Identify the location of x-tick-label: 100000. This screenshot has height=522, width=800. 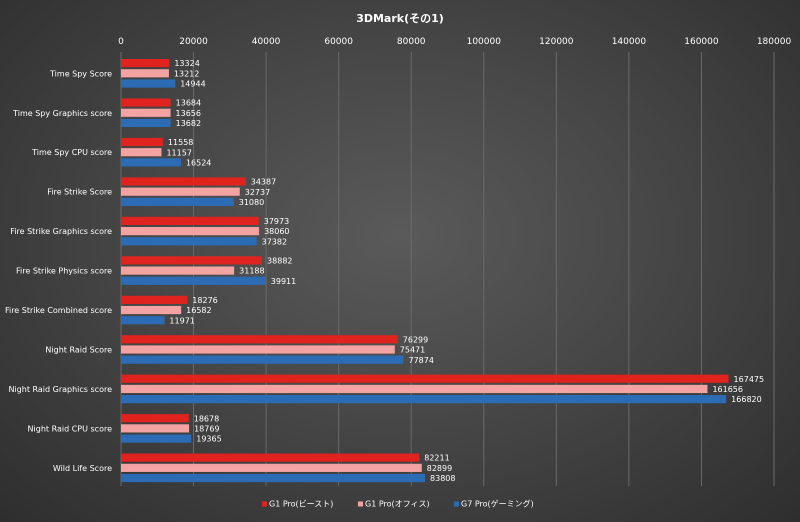
(484, 42).